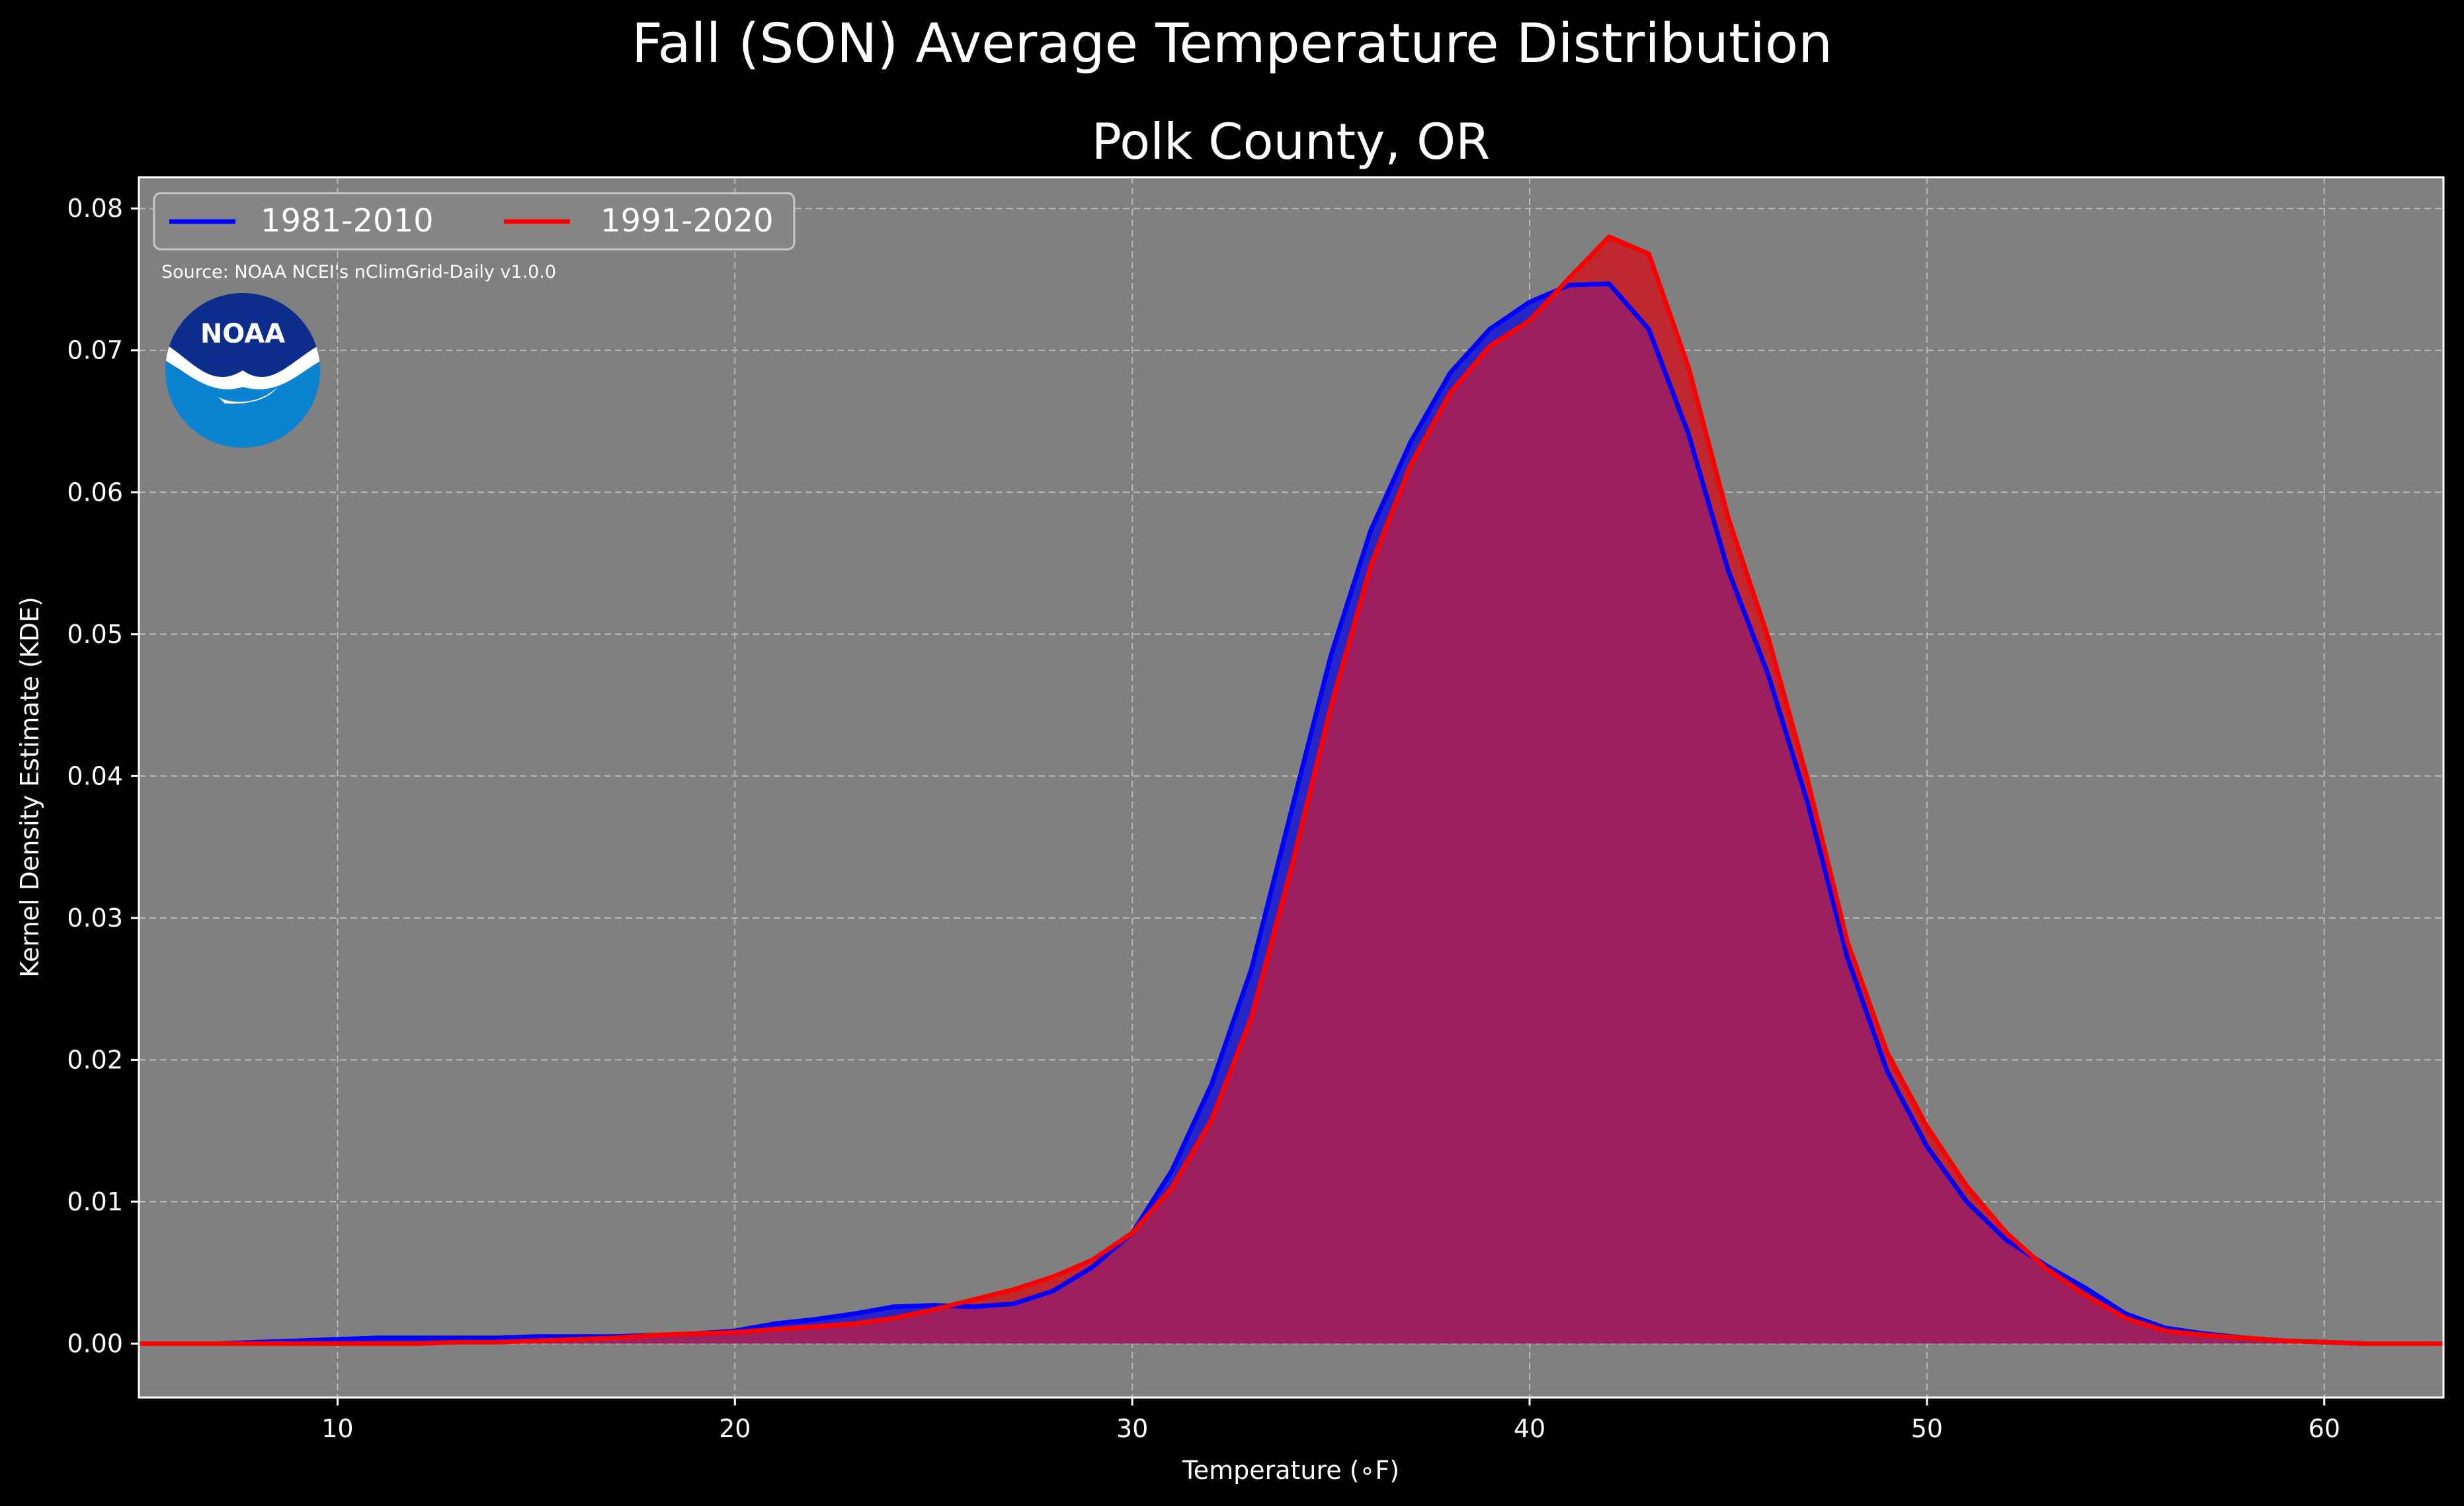 The image size is (2464, 1506). What do you see at coordinates (95, 209) in the screenshot?
I see `y-tick-label: 0.08` at bounding box center [95, 209].